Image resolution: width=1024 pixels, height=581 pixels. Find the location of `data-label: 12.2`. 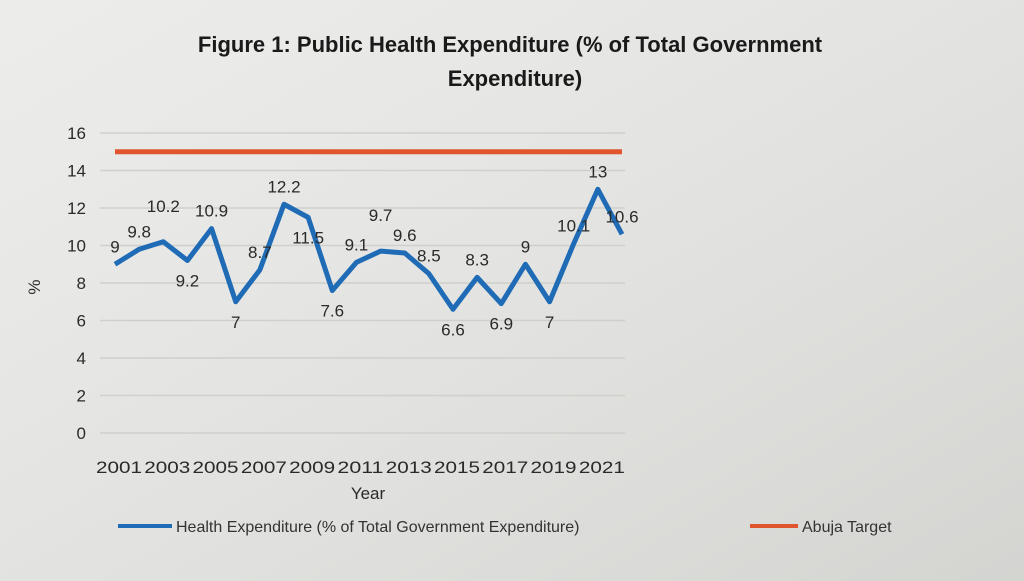

data-label: 12.2 is located at coordinates (283, 186).